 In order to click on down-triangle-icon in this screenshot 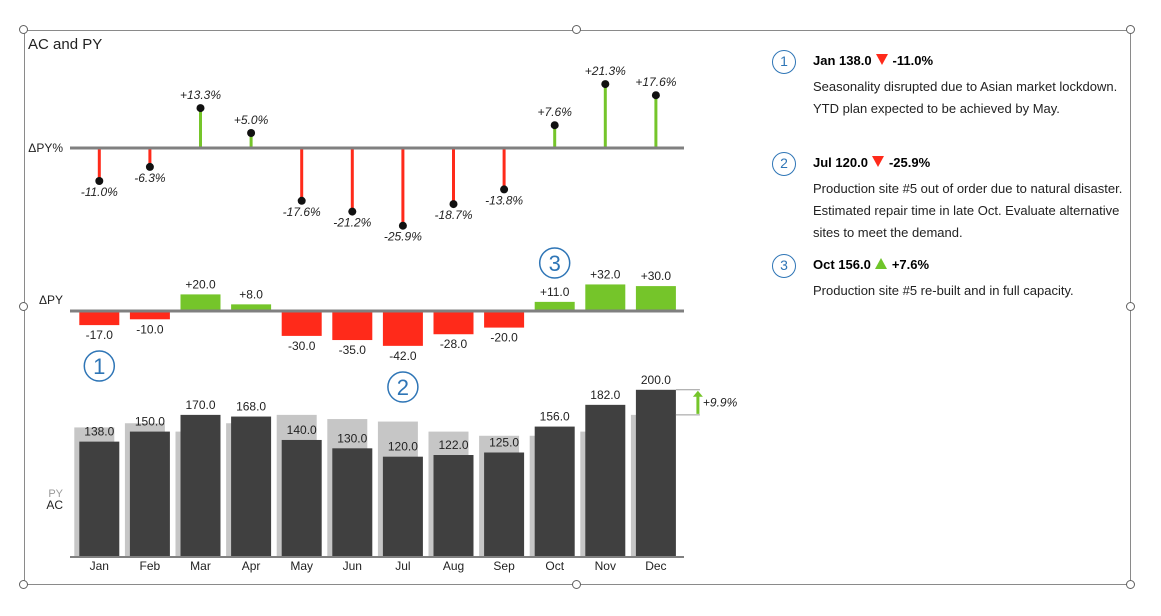, I will do `click(881, 59)`.